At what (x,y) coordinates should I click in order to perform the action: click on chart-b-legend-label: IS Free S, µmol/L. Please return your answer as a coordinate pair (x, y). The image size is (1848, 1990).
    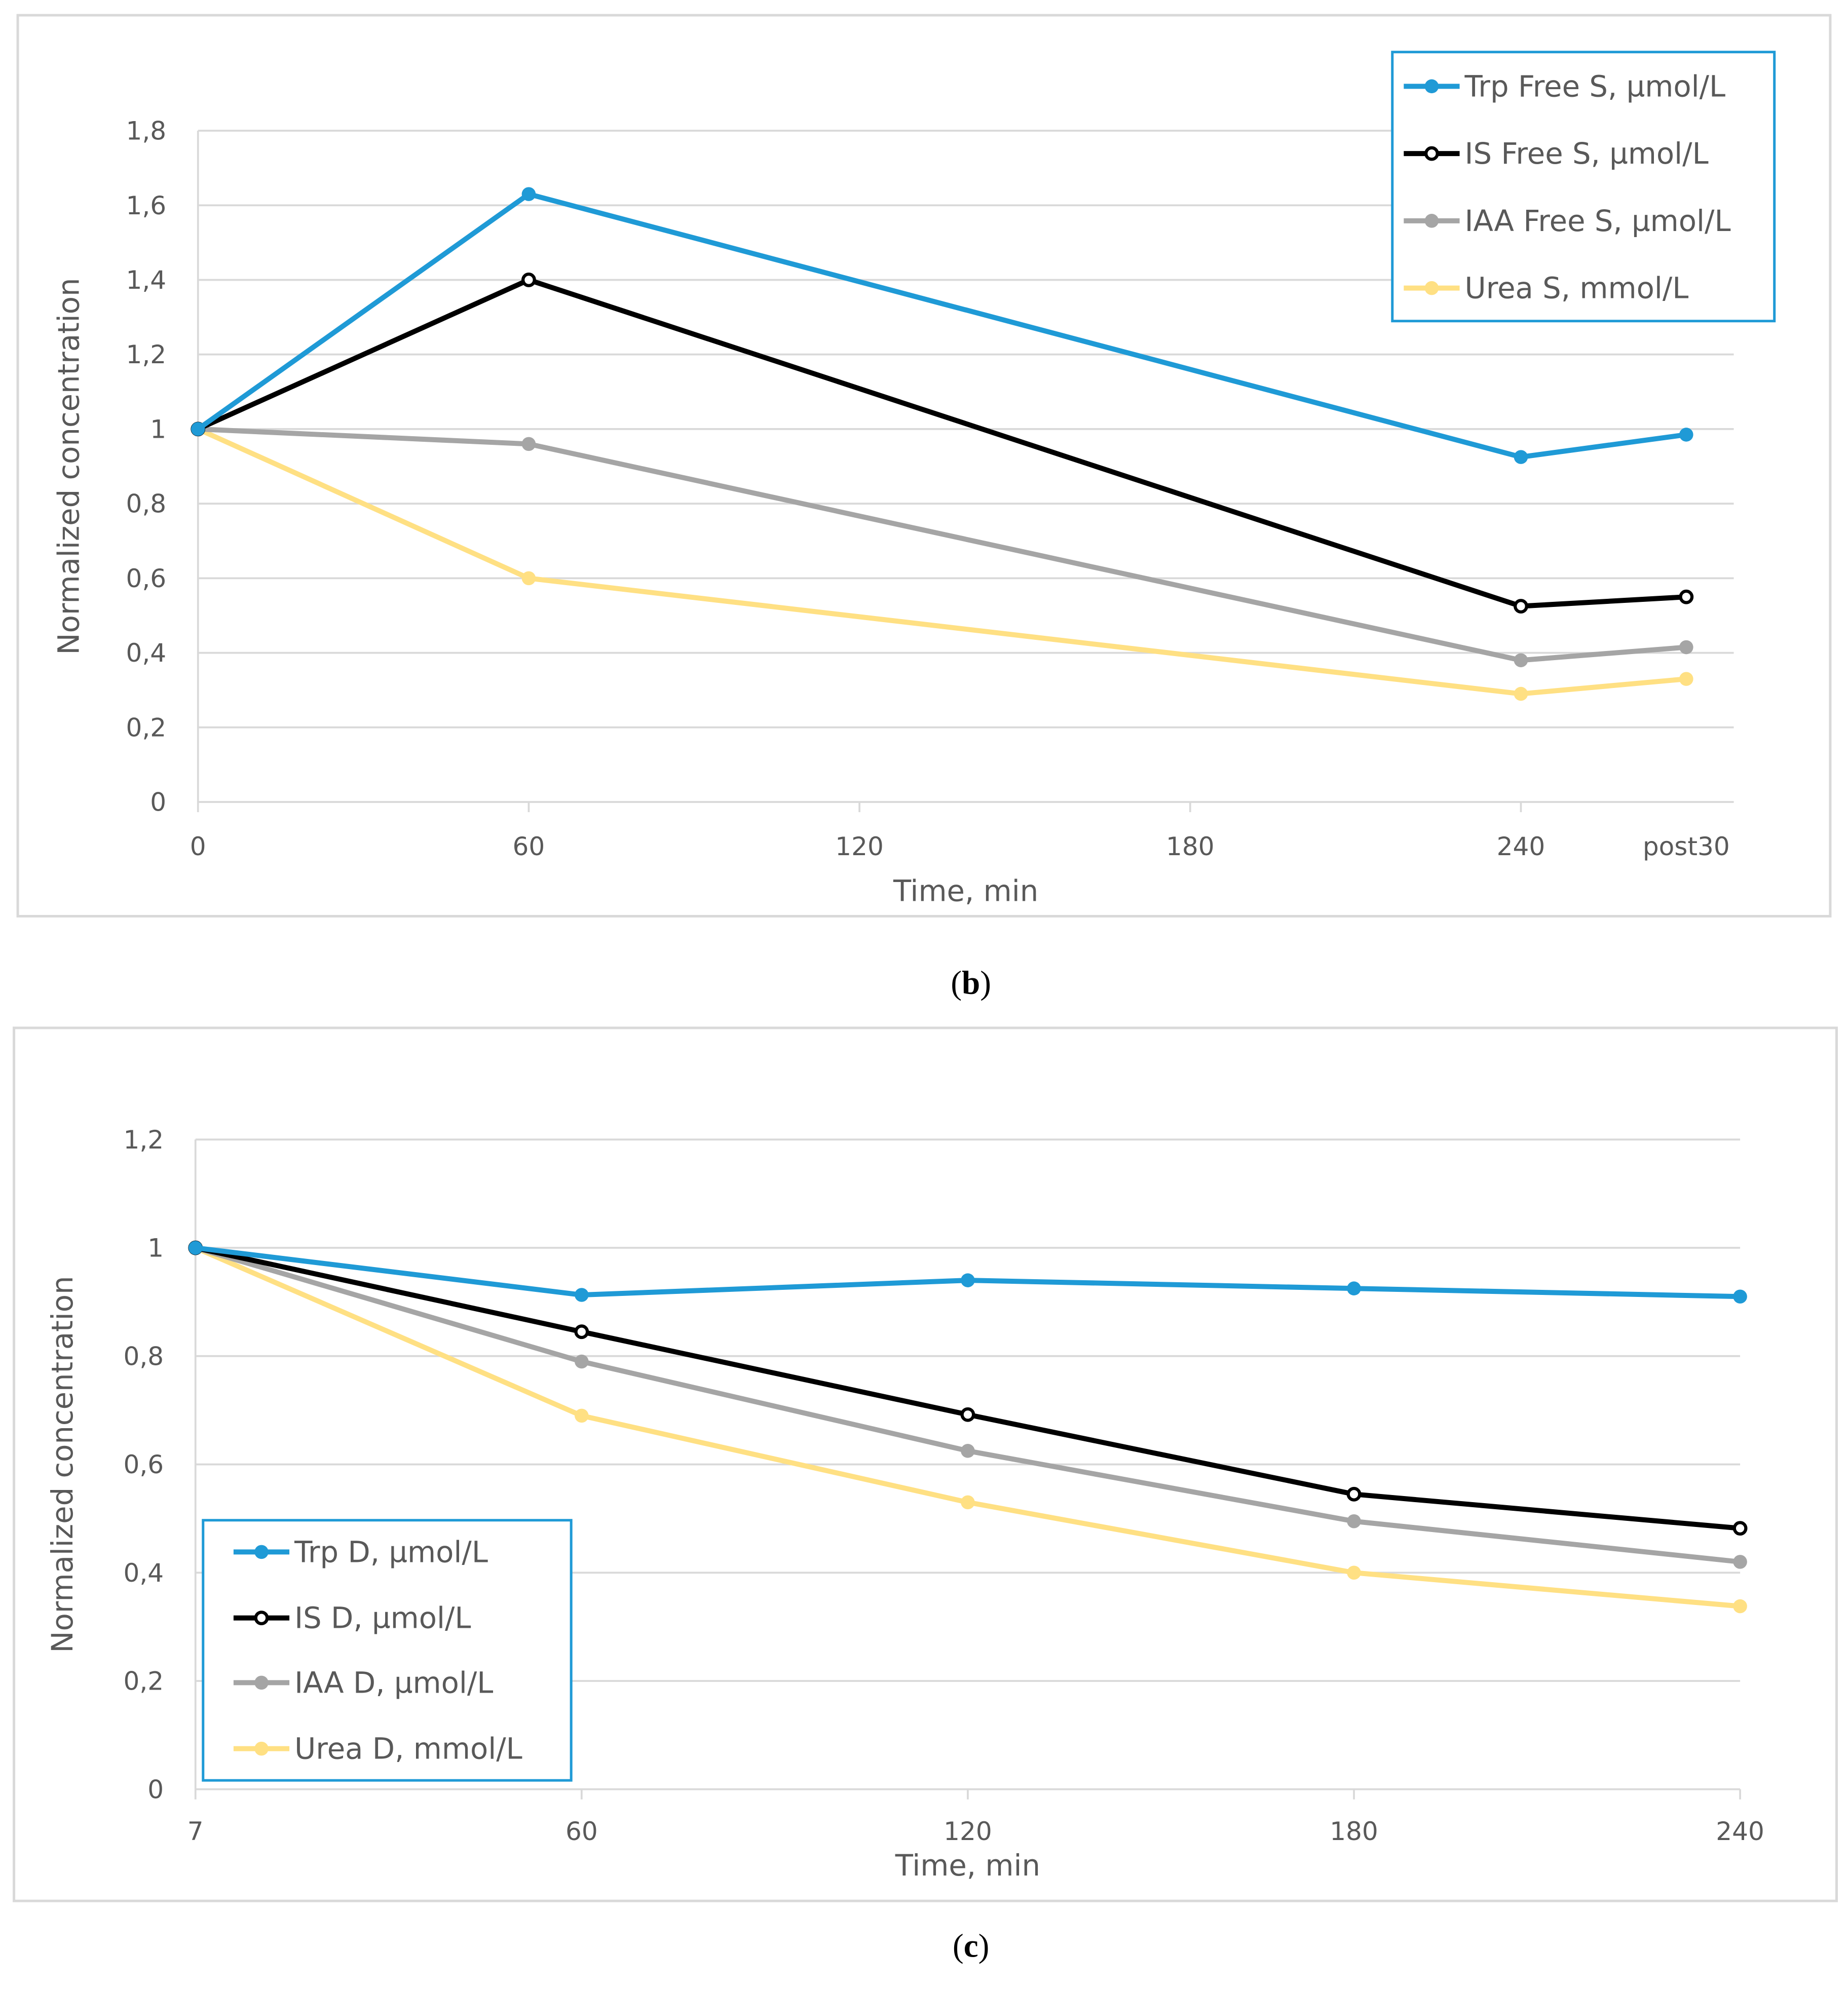
    Looking at the image, I should click on (1587, 154).